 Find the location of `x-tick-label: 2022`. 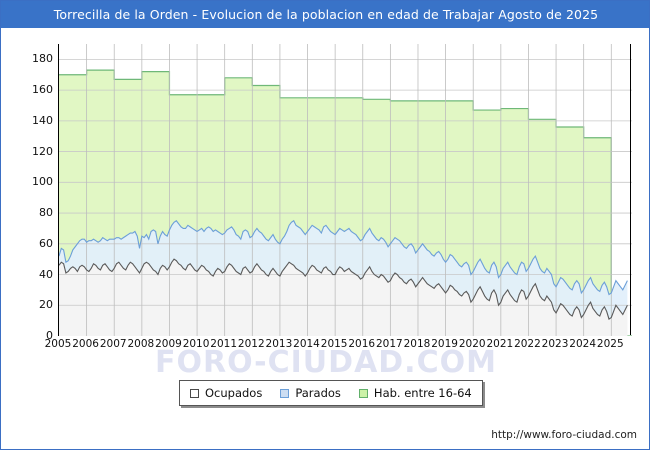

x-tick-label: 2022 is located at coordinates (527, 344).